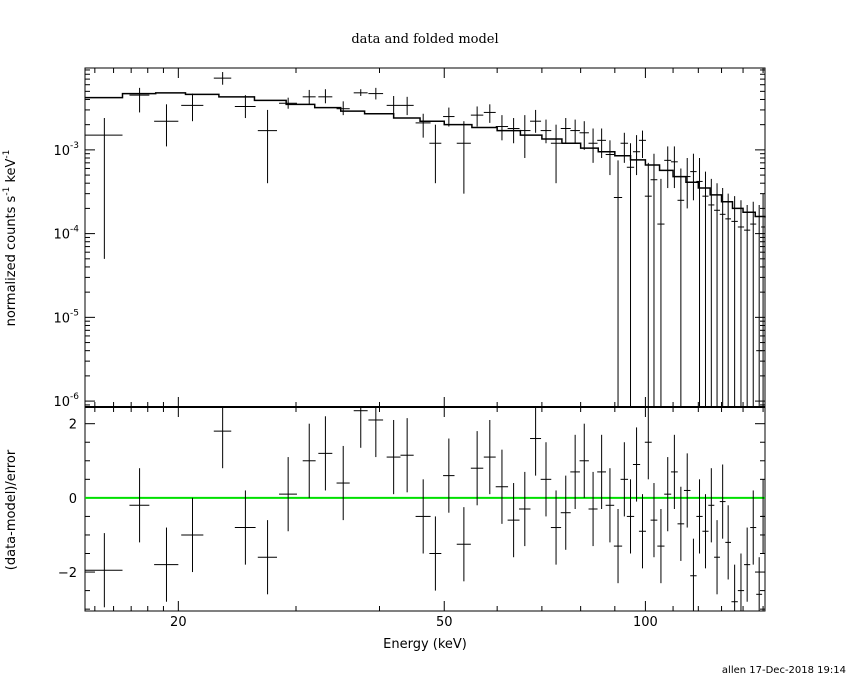 The height and width of the screenshot is (680, 850). What do you see at coordinates (444, 622) in the screenshot?
I see `x-tick-label: 50` at bounding box center [444, 622].